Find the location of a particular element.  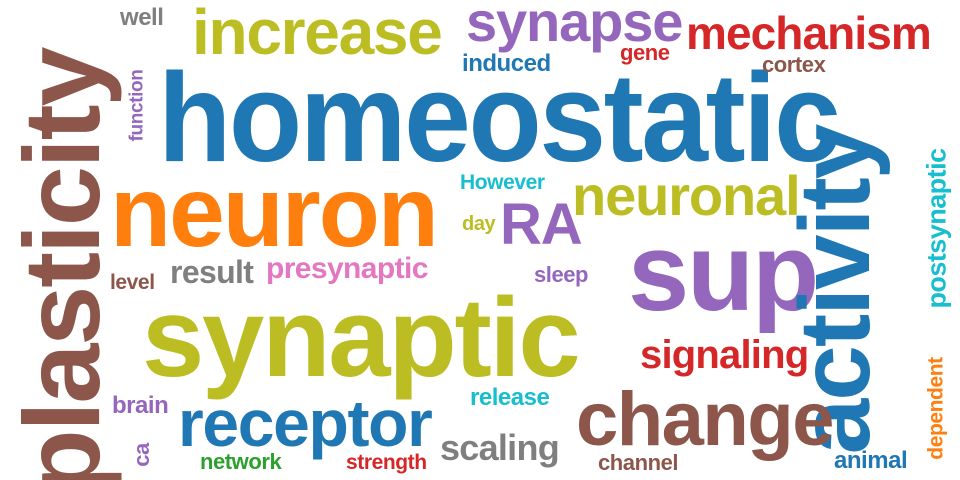

word-postsynaptic: postsynaptic is located at coordinates (936, 228).